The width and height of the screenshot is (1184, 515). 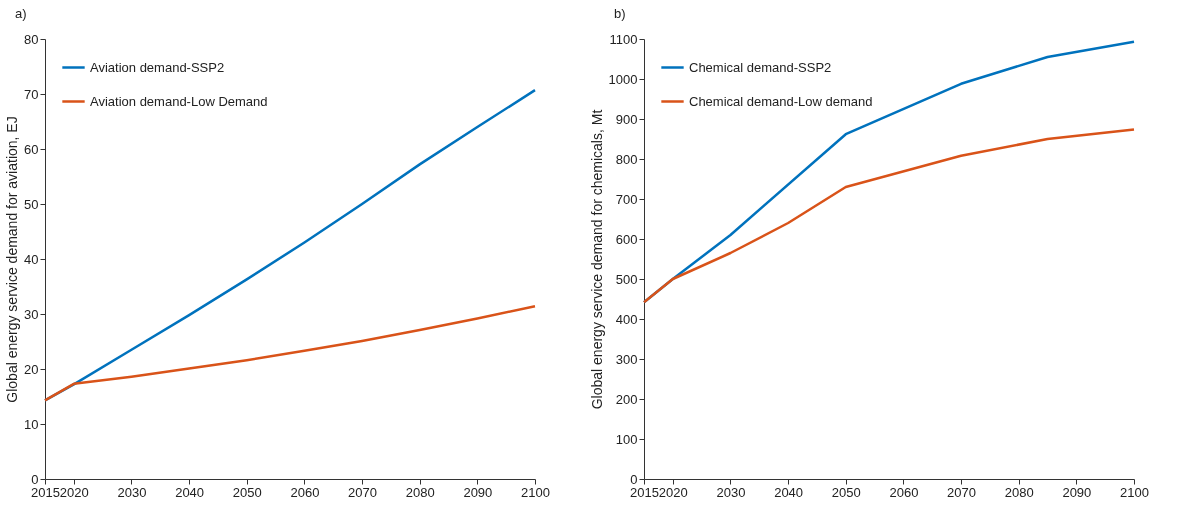 I want to click on y-tick-label: 300, so click(x=626, y=359).